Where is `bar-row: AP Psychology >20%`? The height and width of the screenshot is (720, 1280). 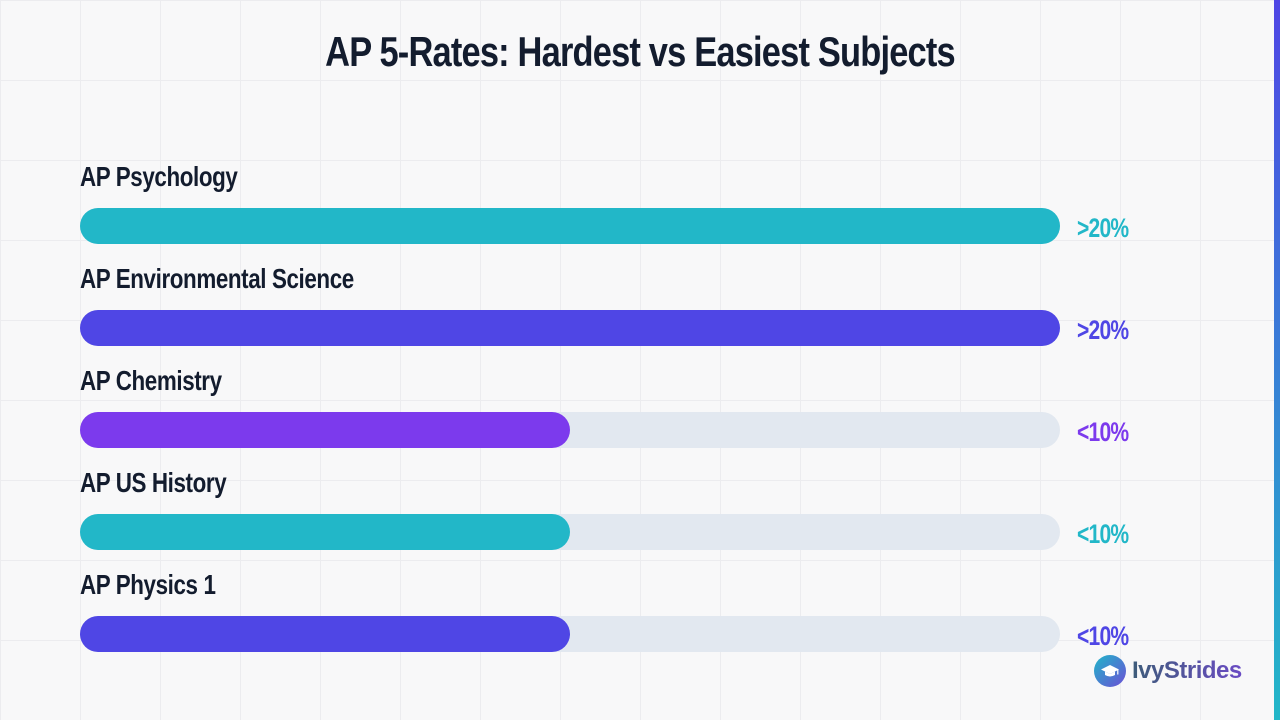 bar-row: AP Psychology >20% is located at coordinates (640, 211).